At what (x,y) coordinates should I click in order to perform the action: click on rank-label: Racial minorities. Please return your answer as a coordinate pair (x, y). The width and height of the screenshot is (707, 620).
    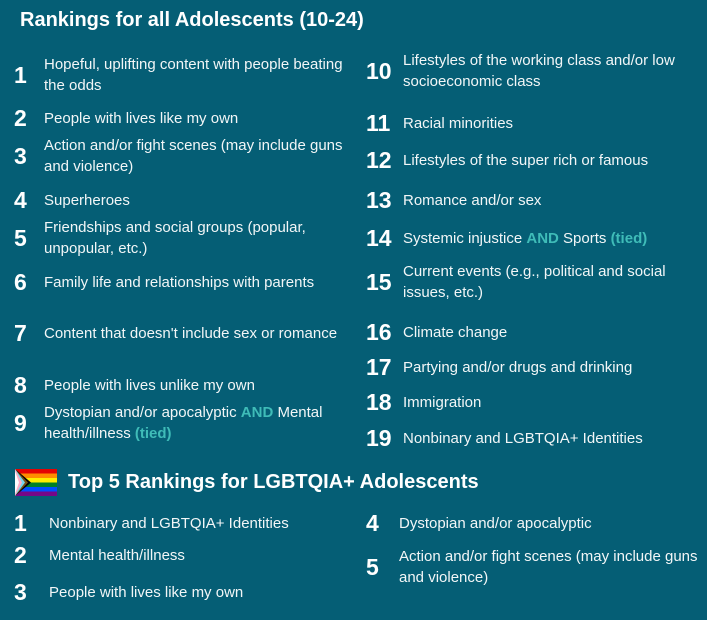
    Looking at the image, I should click on (550, 123).